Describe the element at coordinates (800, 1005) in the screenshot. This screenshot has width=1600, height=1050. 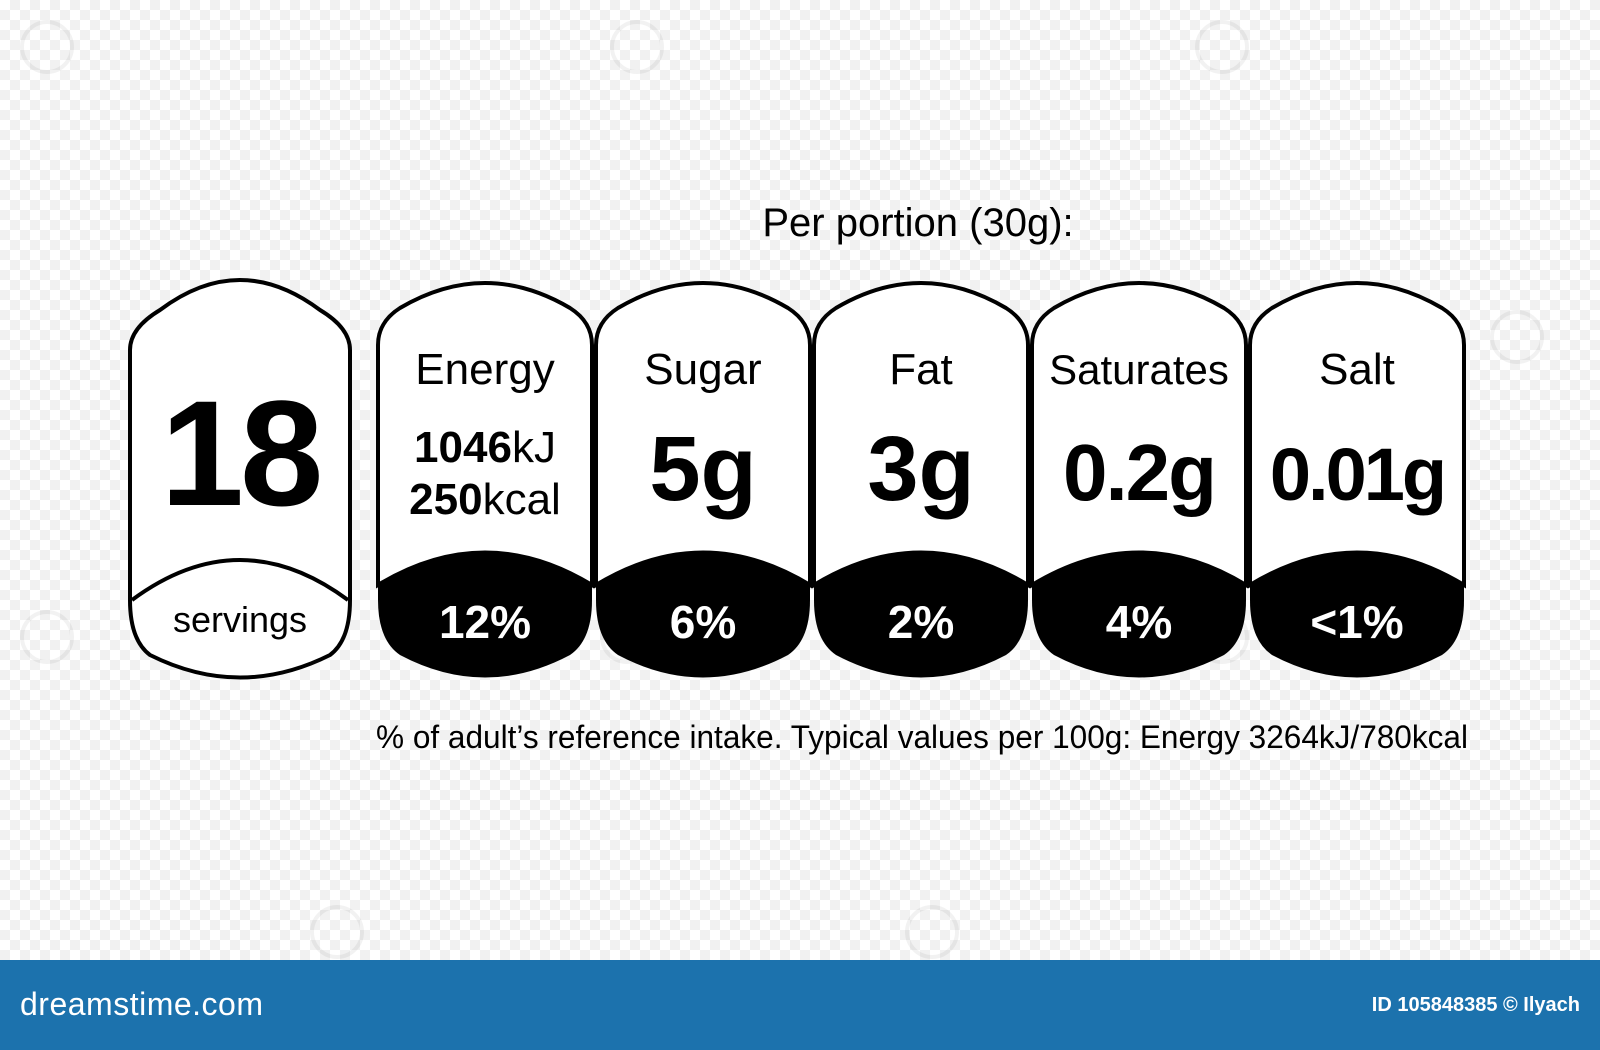
I see `footer-bar: dreamstime.com ID 105848385 © Ilyach` at that location.